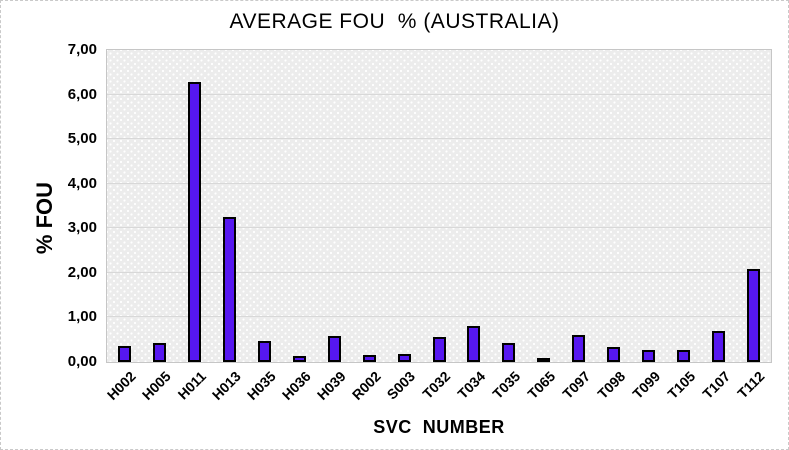  What do you see at coordinates (646, 385) in the screenshot?
I see `x-tick-label: T099` at bounding box center [646, 385].